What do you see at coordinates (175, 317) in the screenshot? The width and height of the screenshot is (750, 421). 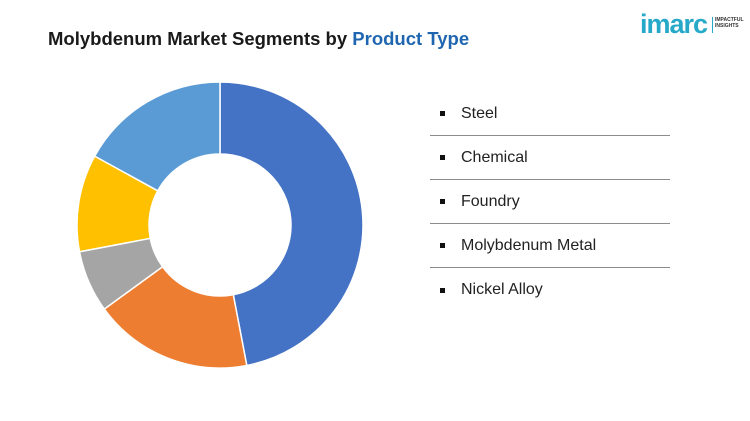 I see `donut-slice-chemical` at bounding box center [175, 317].